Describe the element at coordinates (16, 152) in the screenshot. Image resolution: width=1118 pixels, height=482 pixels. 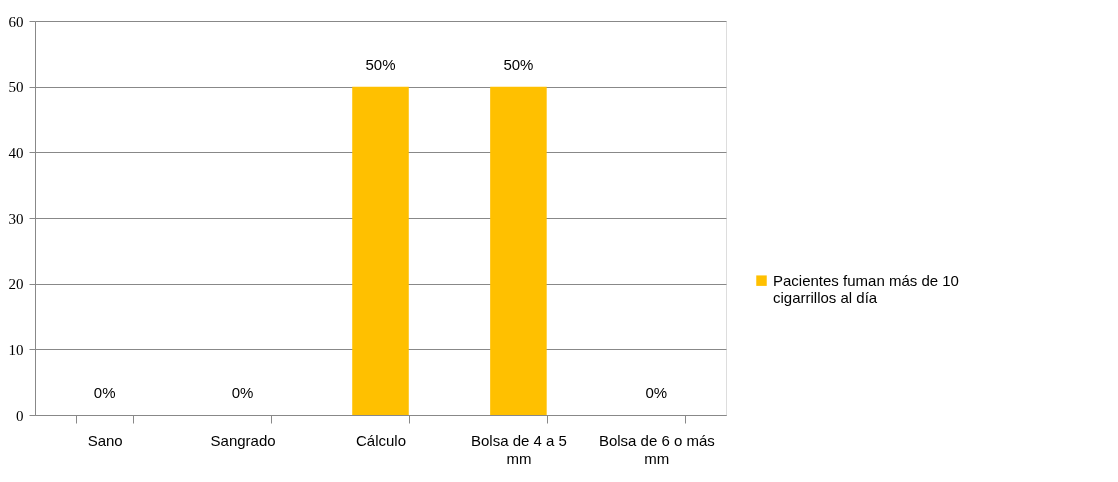
I see `y-tick-label: 40` at that location.